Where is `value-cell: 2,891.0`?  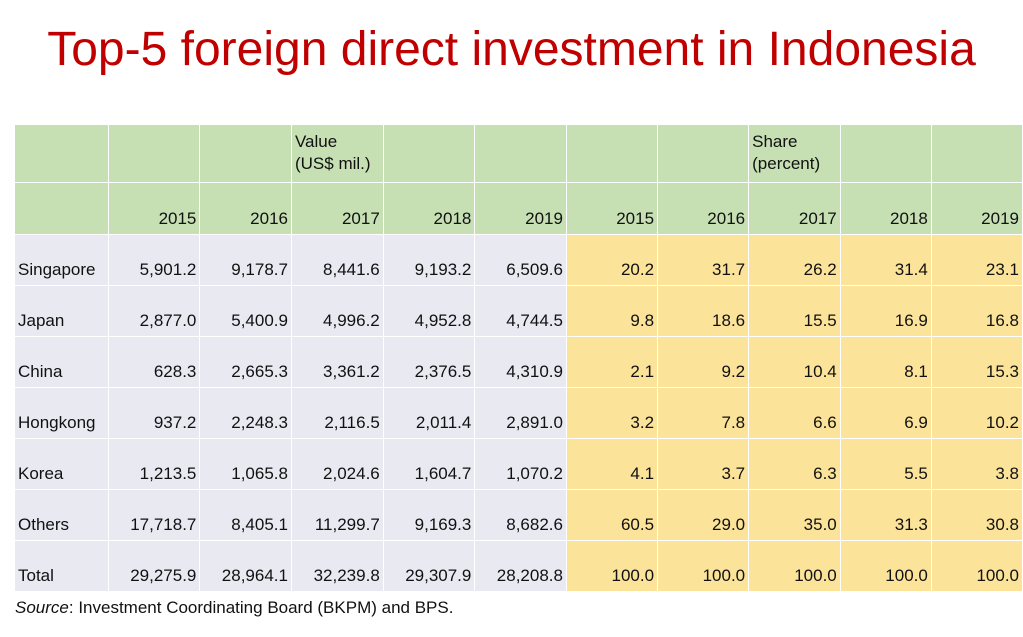 value-cell: 2,891.0 is located at coordinates (520, 412).